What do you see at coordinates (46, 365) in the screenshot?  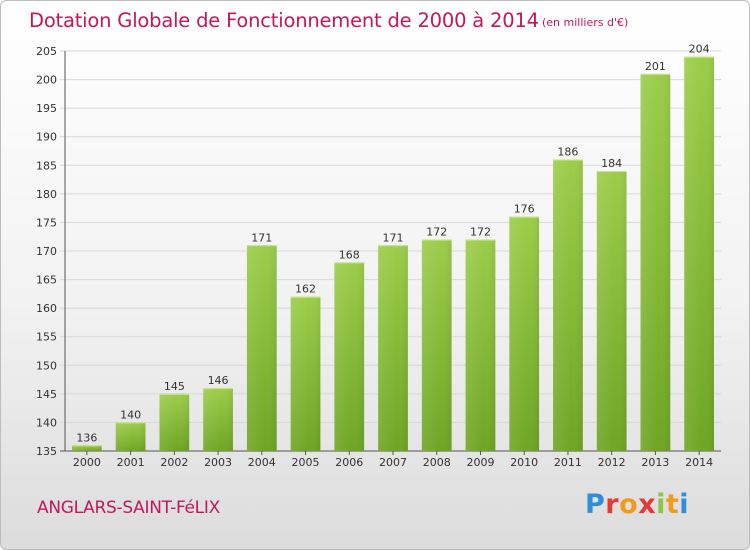 I see `y-tick-label: 150` at bounding box center [46, 365].